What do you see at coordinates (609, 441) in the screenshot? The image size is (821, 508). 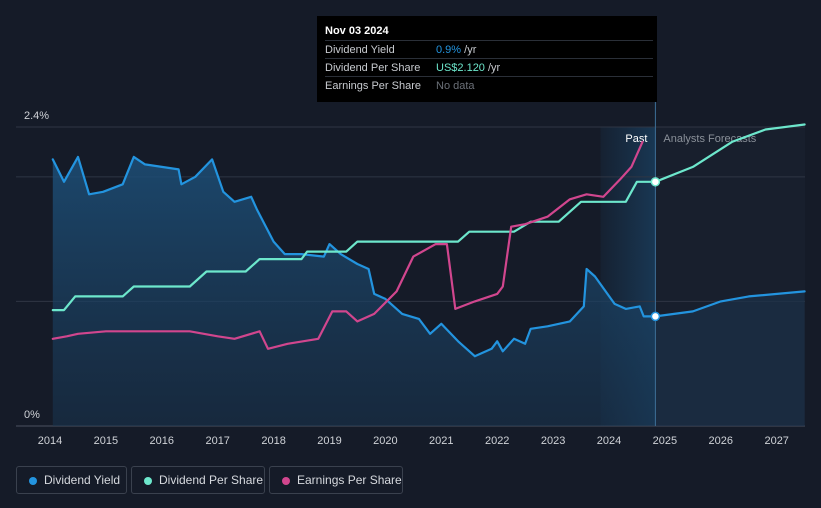 I see `x-tick-label: 2024` at bounding box center [609, 441].